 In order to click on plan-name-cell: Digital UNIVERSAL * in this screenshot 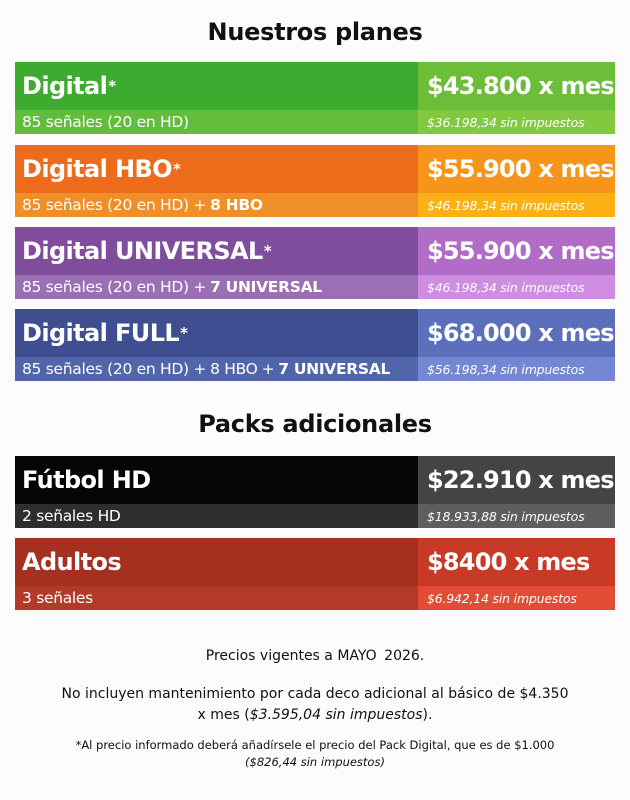, I will do `click(216, 251)`.